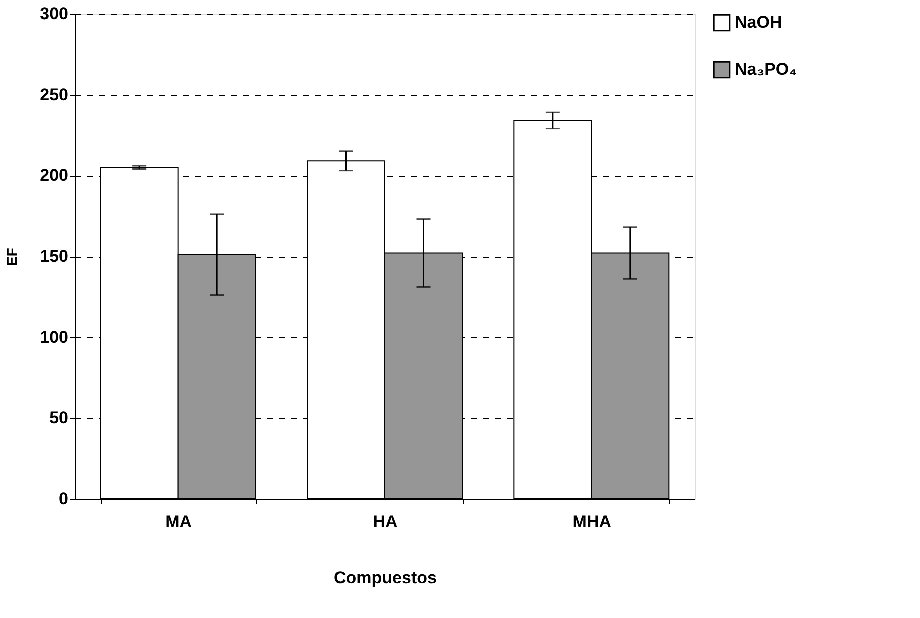 This screenshot has height=618, width=920. I want to click on legend-label: Na₃PO₄, so click(766, 69).